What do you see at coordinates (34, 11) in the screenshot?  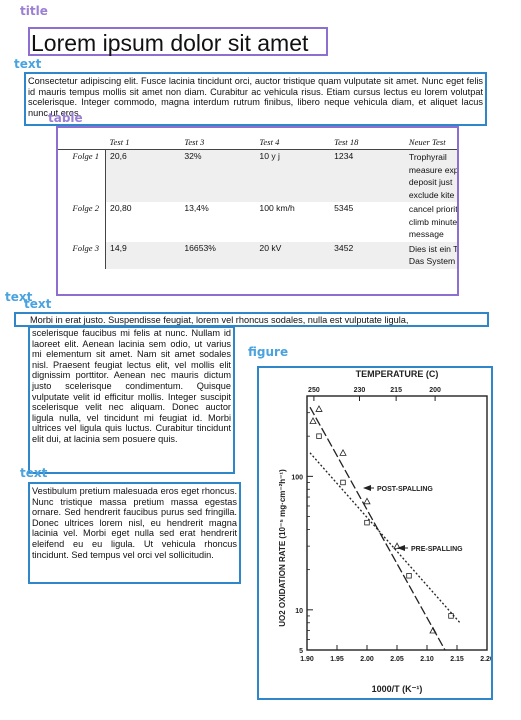 I see `label-title: title` at bounding box center [34, 11].